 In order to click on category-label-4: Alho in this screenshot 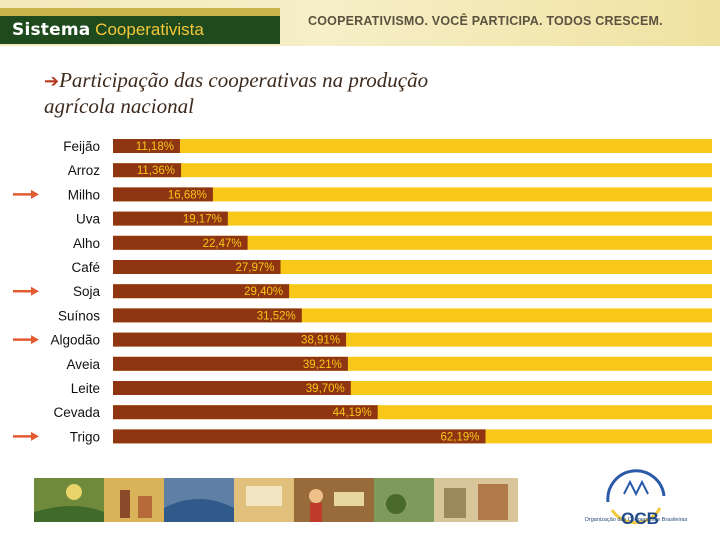, I will do `click(86, 243)`.